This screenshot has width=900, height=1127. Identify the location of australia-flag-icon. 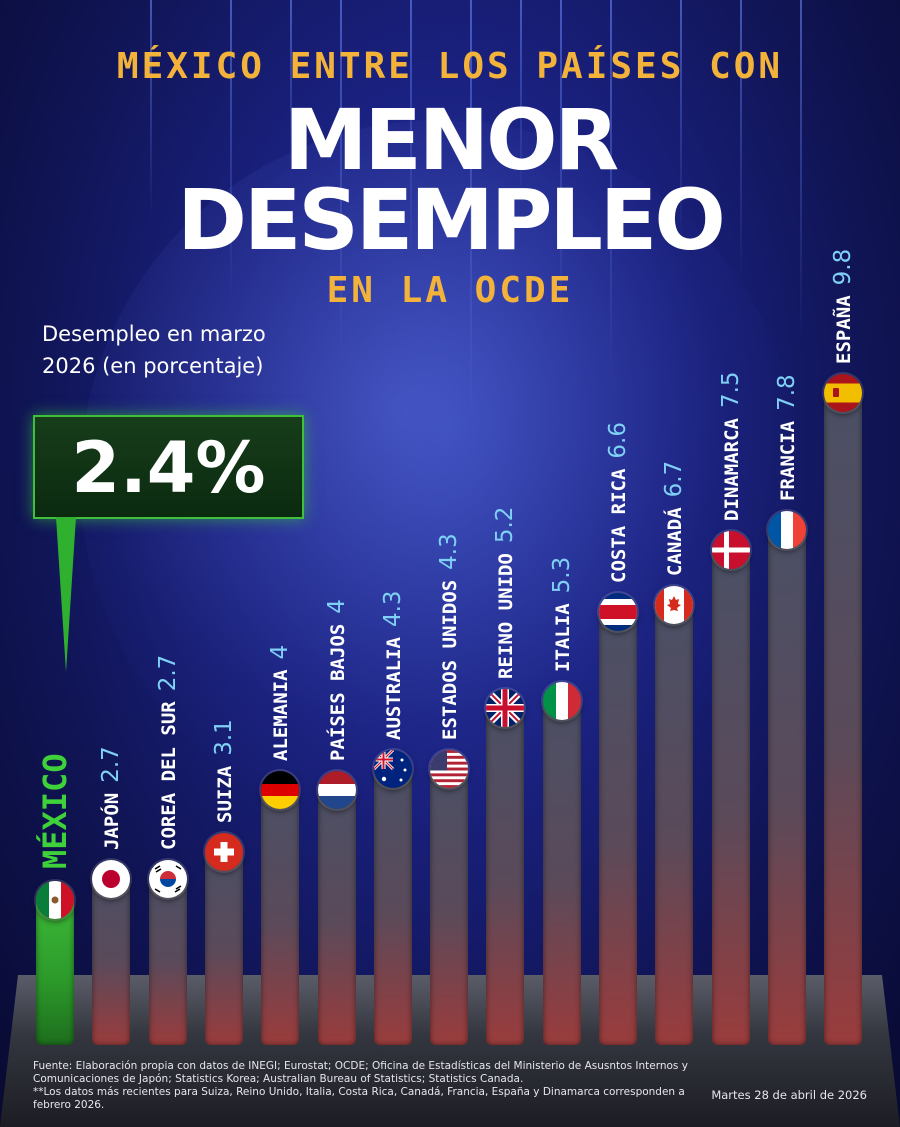
(393, 769).